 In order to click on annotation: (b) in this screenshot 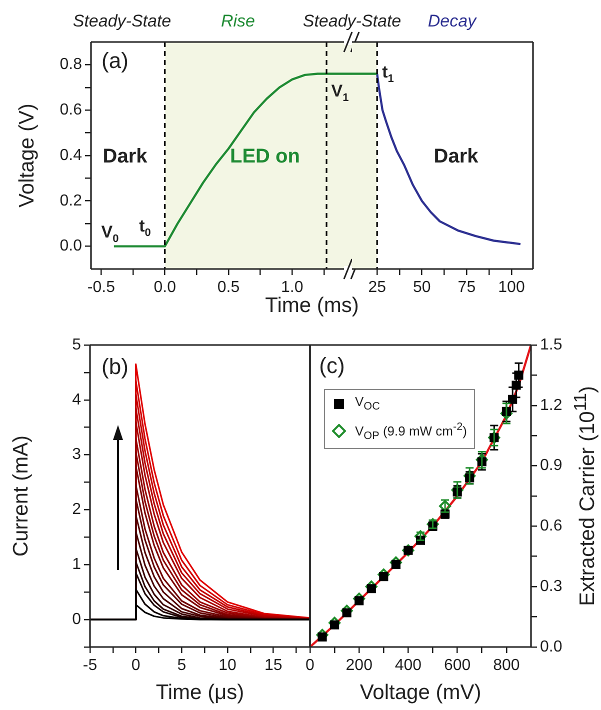, I will do `click(115, 367)`.